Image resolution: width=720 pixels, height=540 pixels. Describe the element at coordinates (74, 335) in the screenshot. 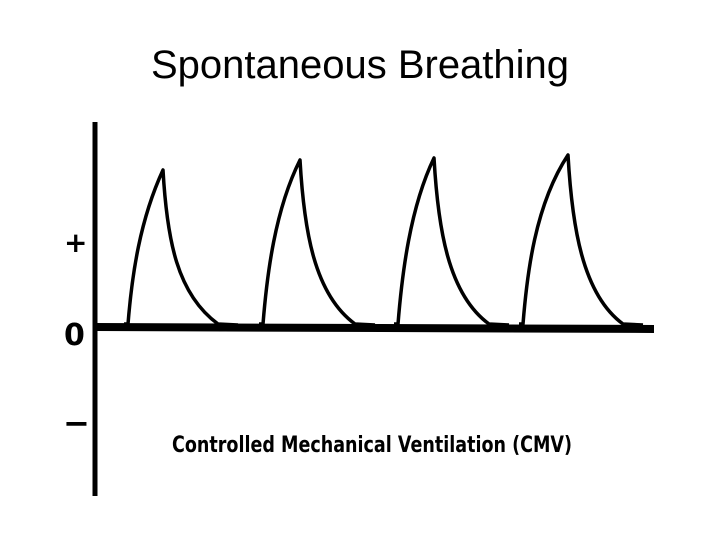

I see `zero-symbol: 0` at that location.